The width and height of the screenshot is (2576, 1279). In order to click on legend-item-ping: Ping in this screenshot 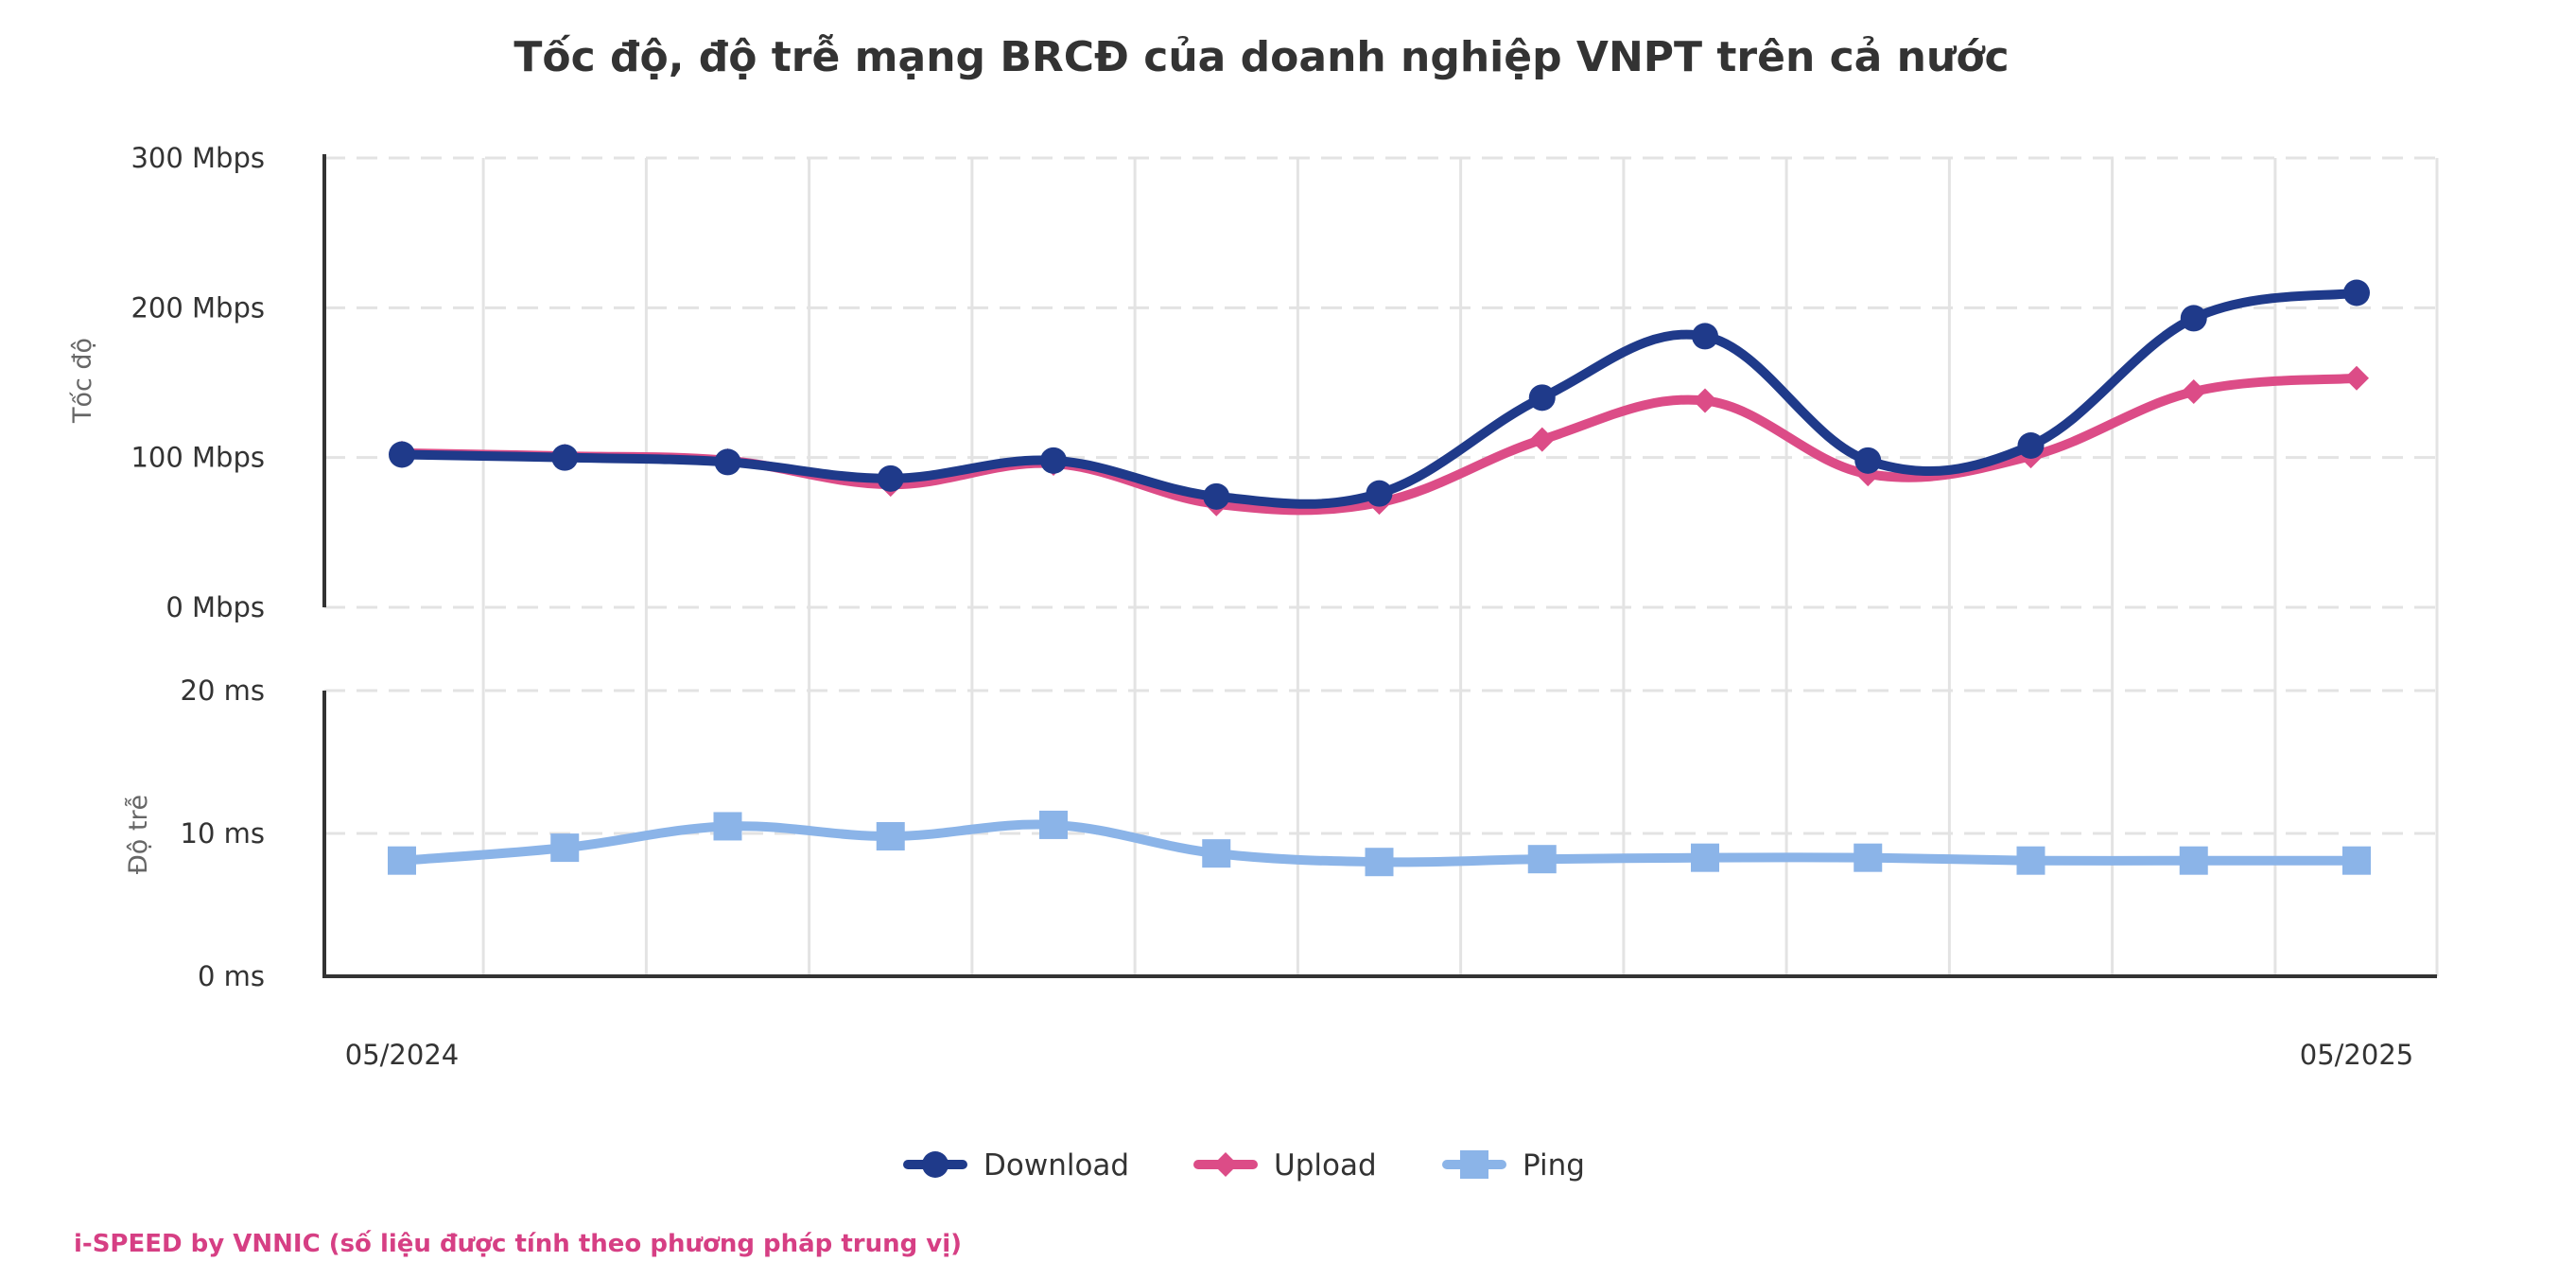, I will do `click(1513, 1165)`.